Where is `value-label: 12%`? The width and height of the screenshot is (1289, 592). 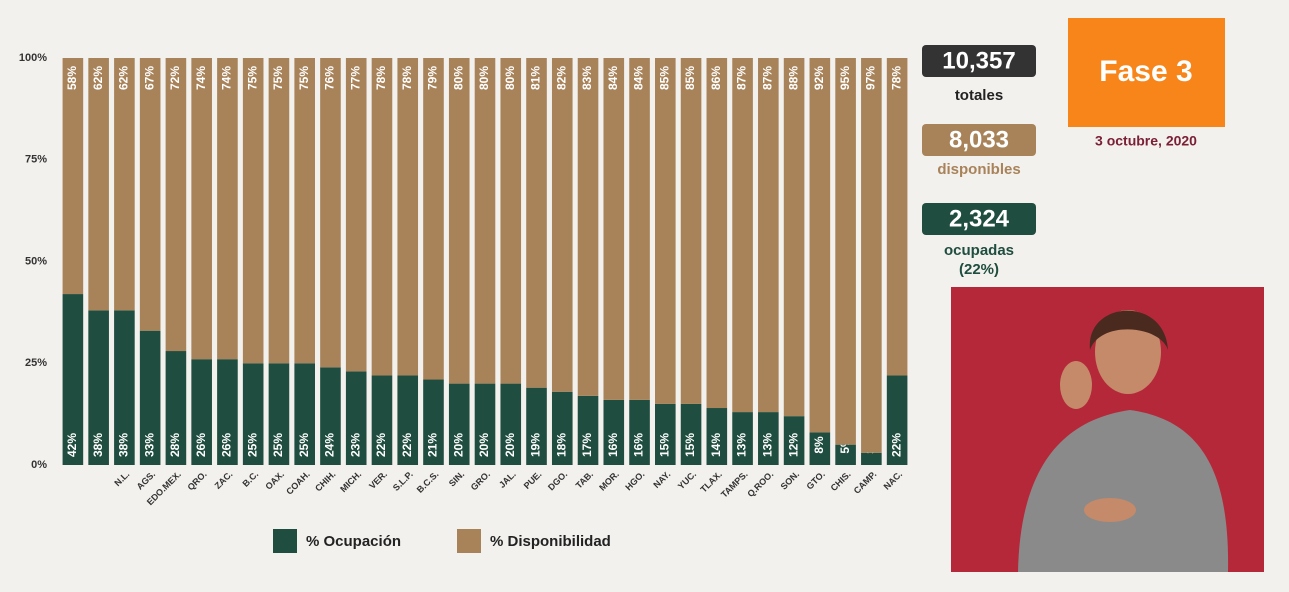
value-label: 12% is located at coordinates (793, 445).